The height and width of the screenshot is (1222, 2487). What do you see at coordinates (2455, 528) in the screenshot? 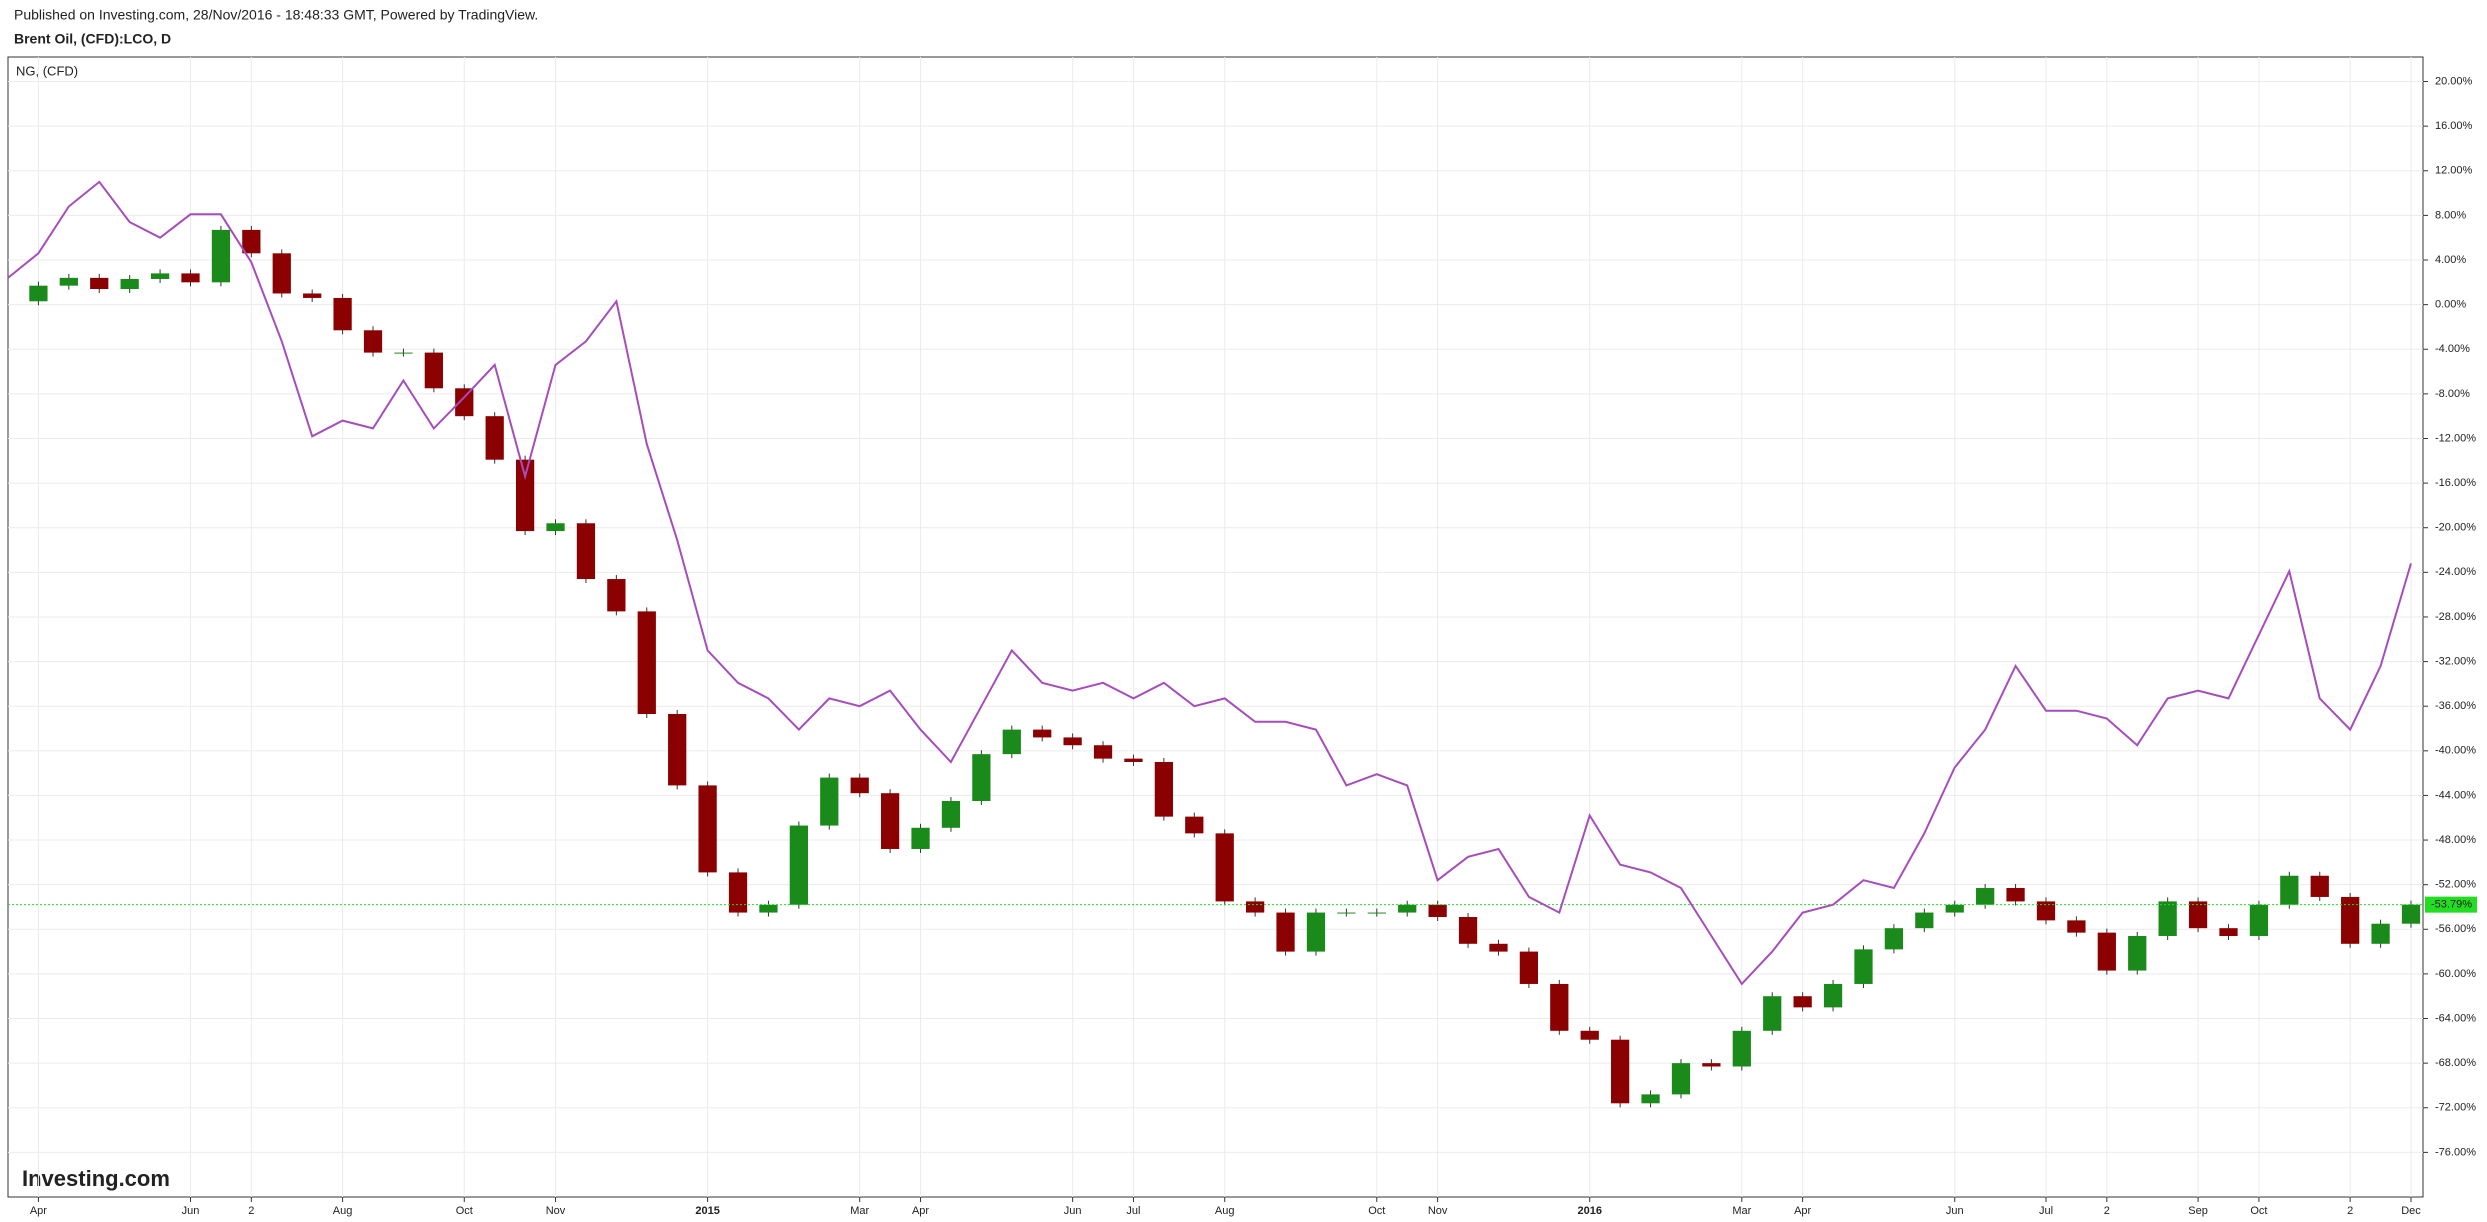
I see `y-tick-label: -20.00%` at bounding box center [2455, 528].